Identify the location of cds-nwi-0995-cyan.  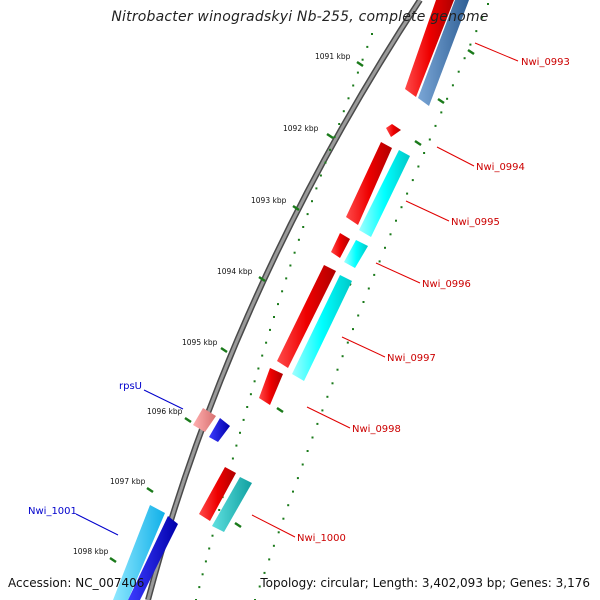
(384, 193).